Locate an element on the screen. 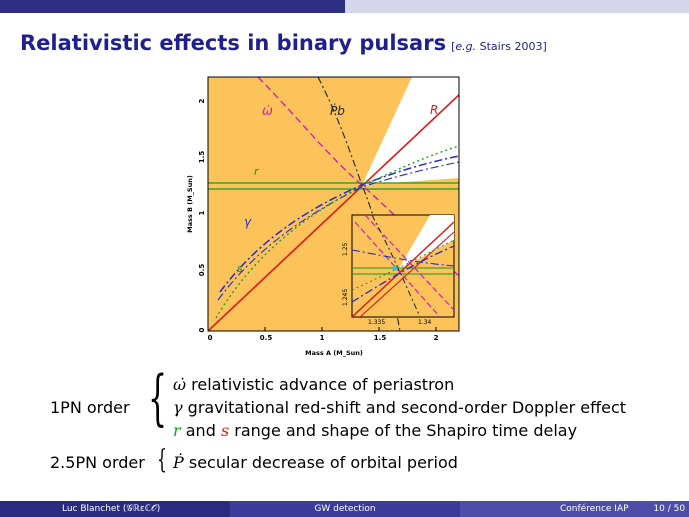 This screenshot has width=689, height=517. y-tick-4: 2 is located at coordinates (202, 100).